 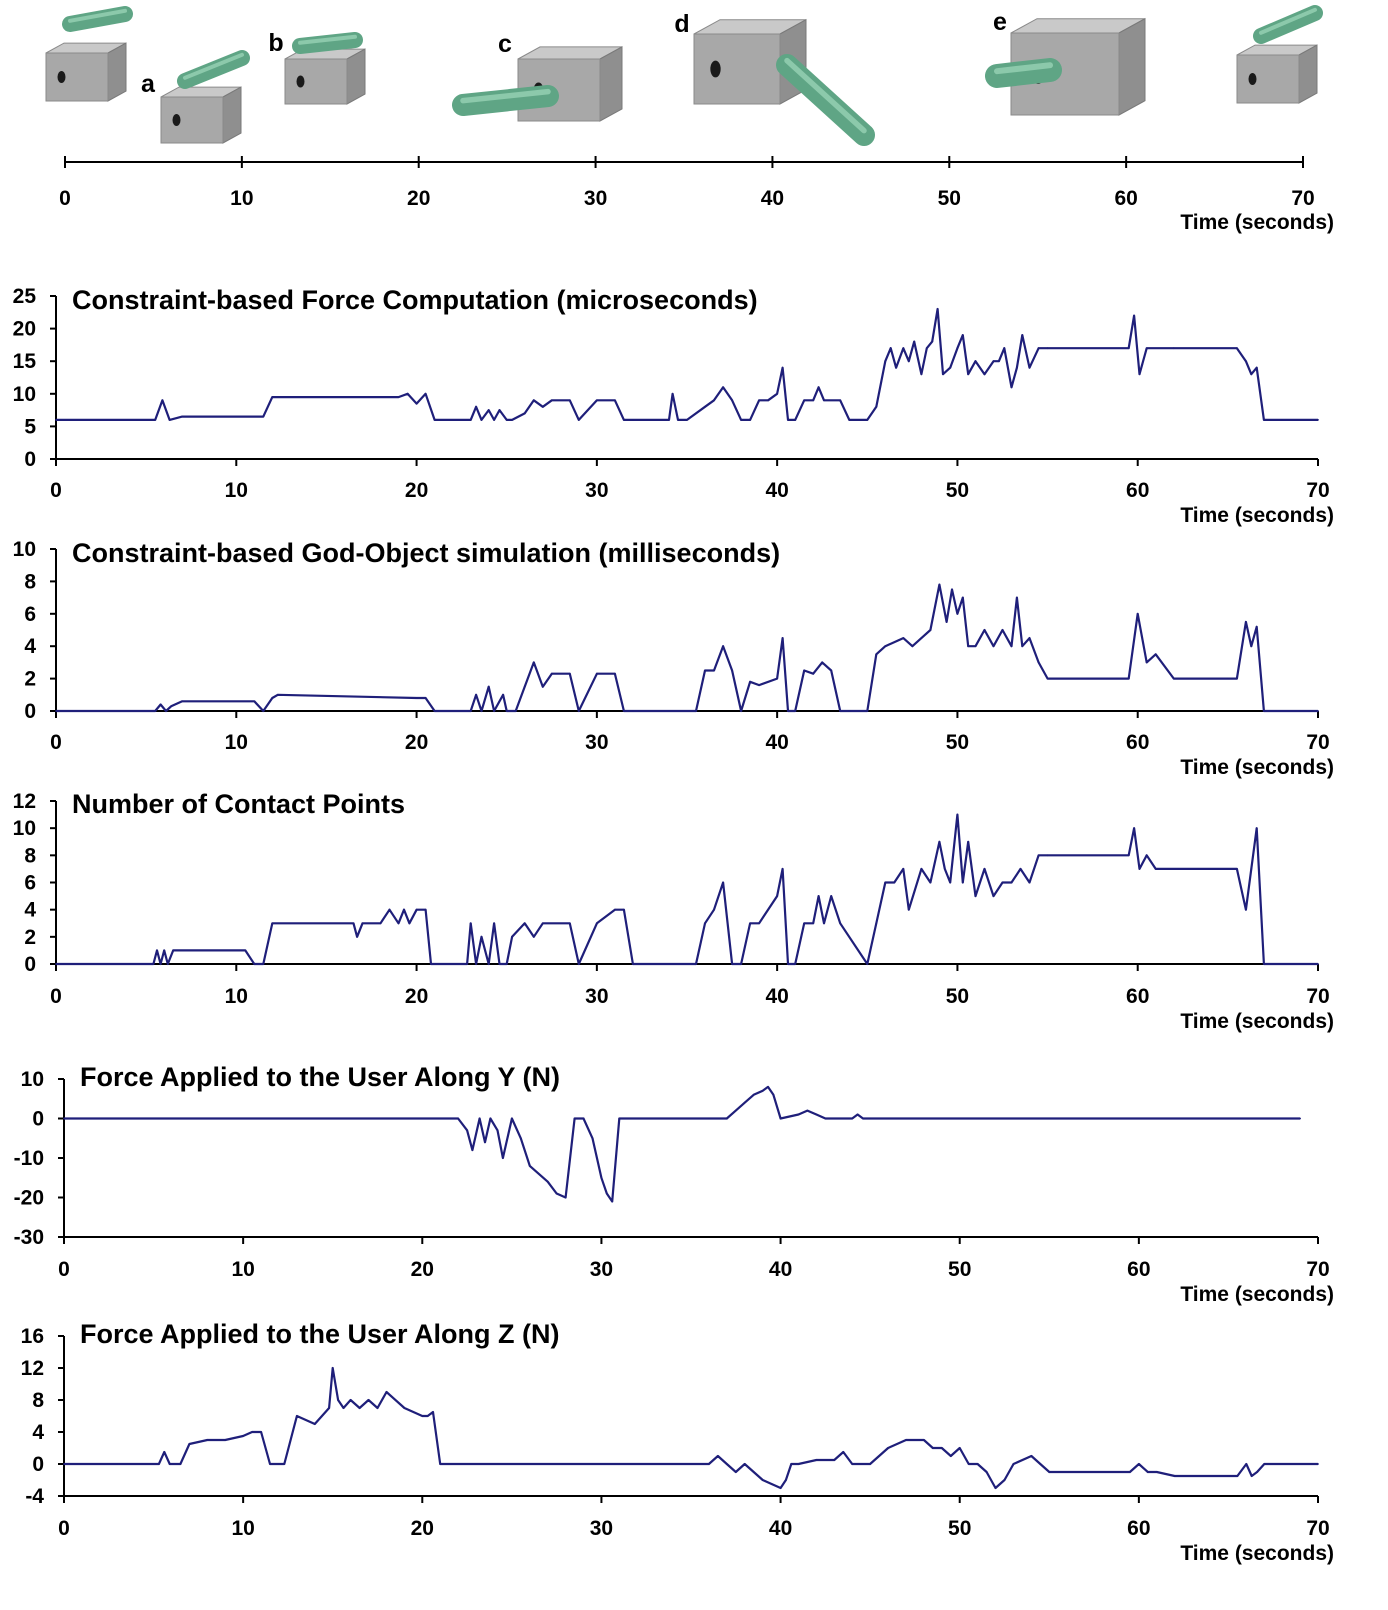 I want to click on x-tick-label: 60, so click(x=1137, y=490).